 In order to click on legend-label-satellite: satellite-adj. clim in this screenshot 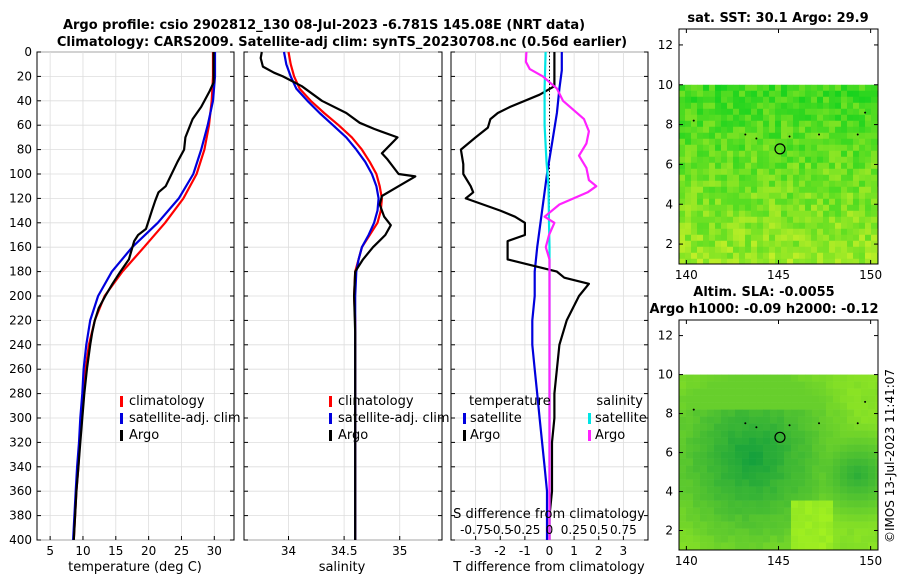, I will do `click(185, 418)`.